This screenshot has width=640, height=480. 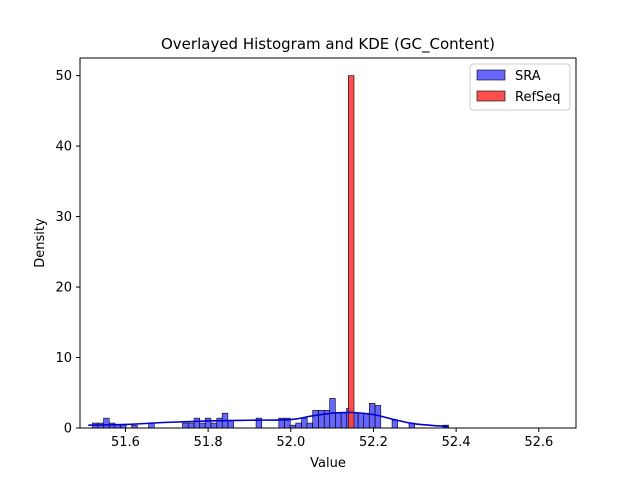 I want to click on x-axis-ticks: 51.6 51.8 52.0 52.2 52.4 52.6, so click(x=332, y=439).